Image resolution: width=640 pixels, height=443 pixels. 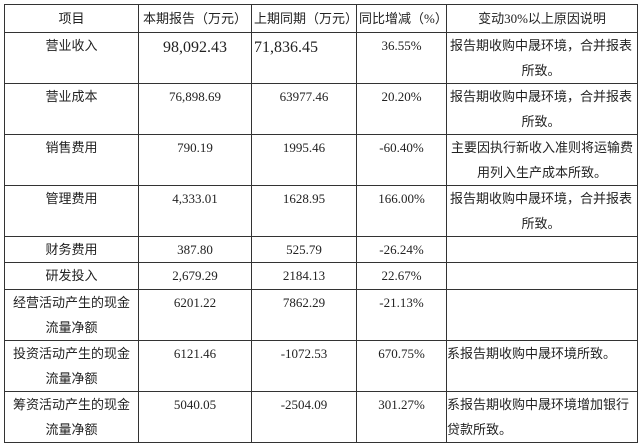 I want to click on cell-current: 5040.05, so click(x=195, y=417).